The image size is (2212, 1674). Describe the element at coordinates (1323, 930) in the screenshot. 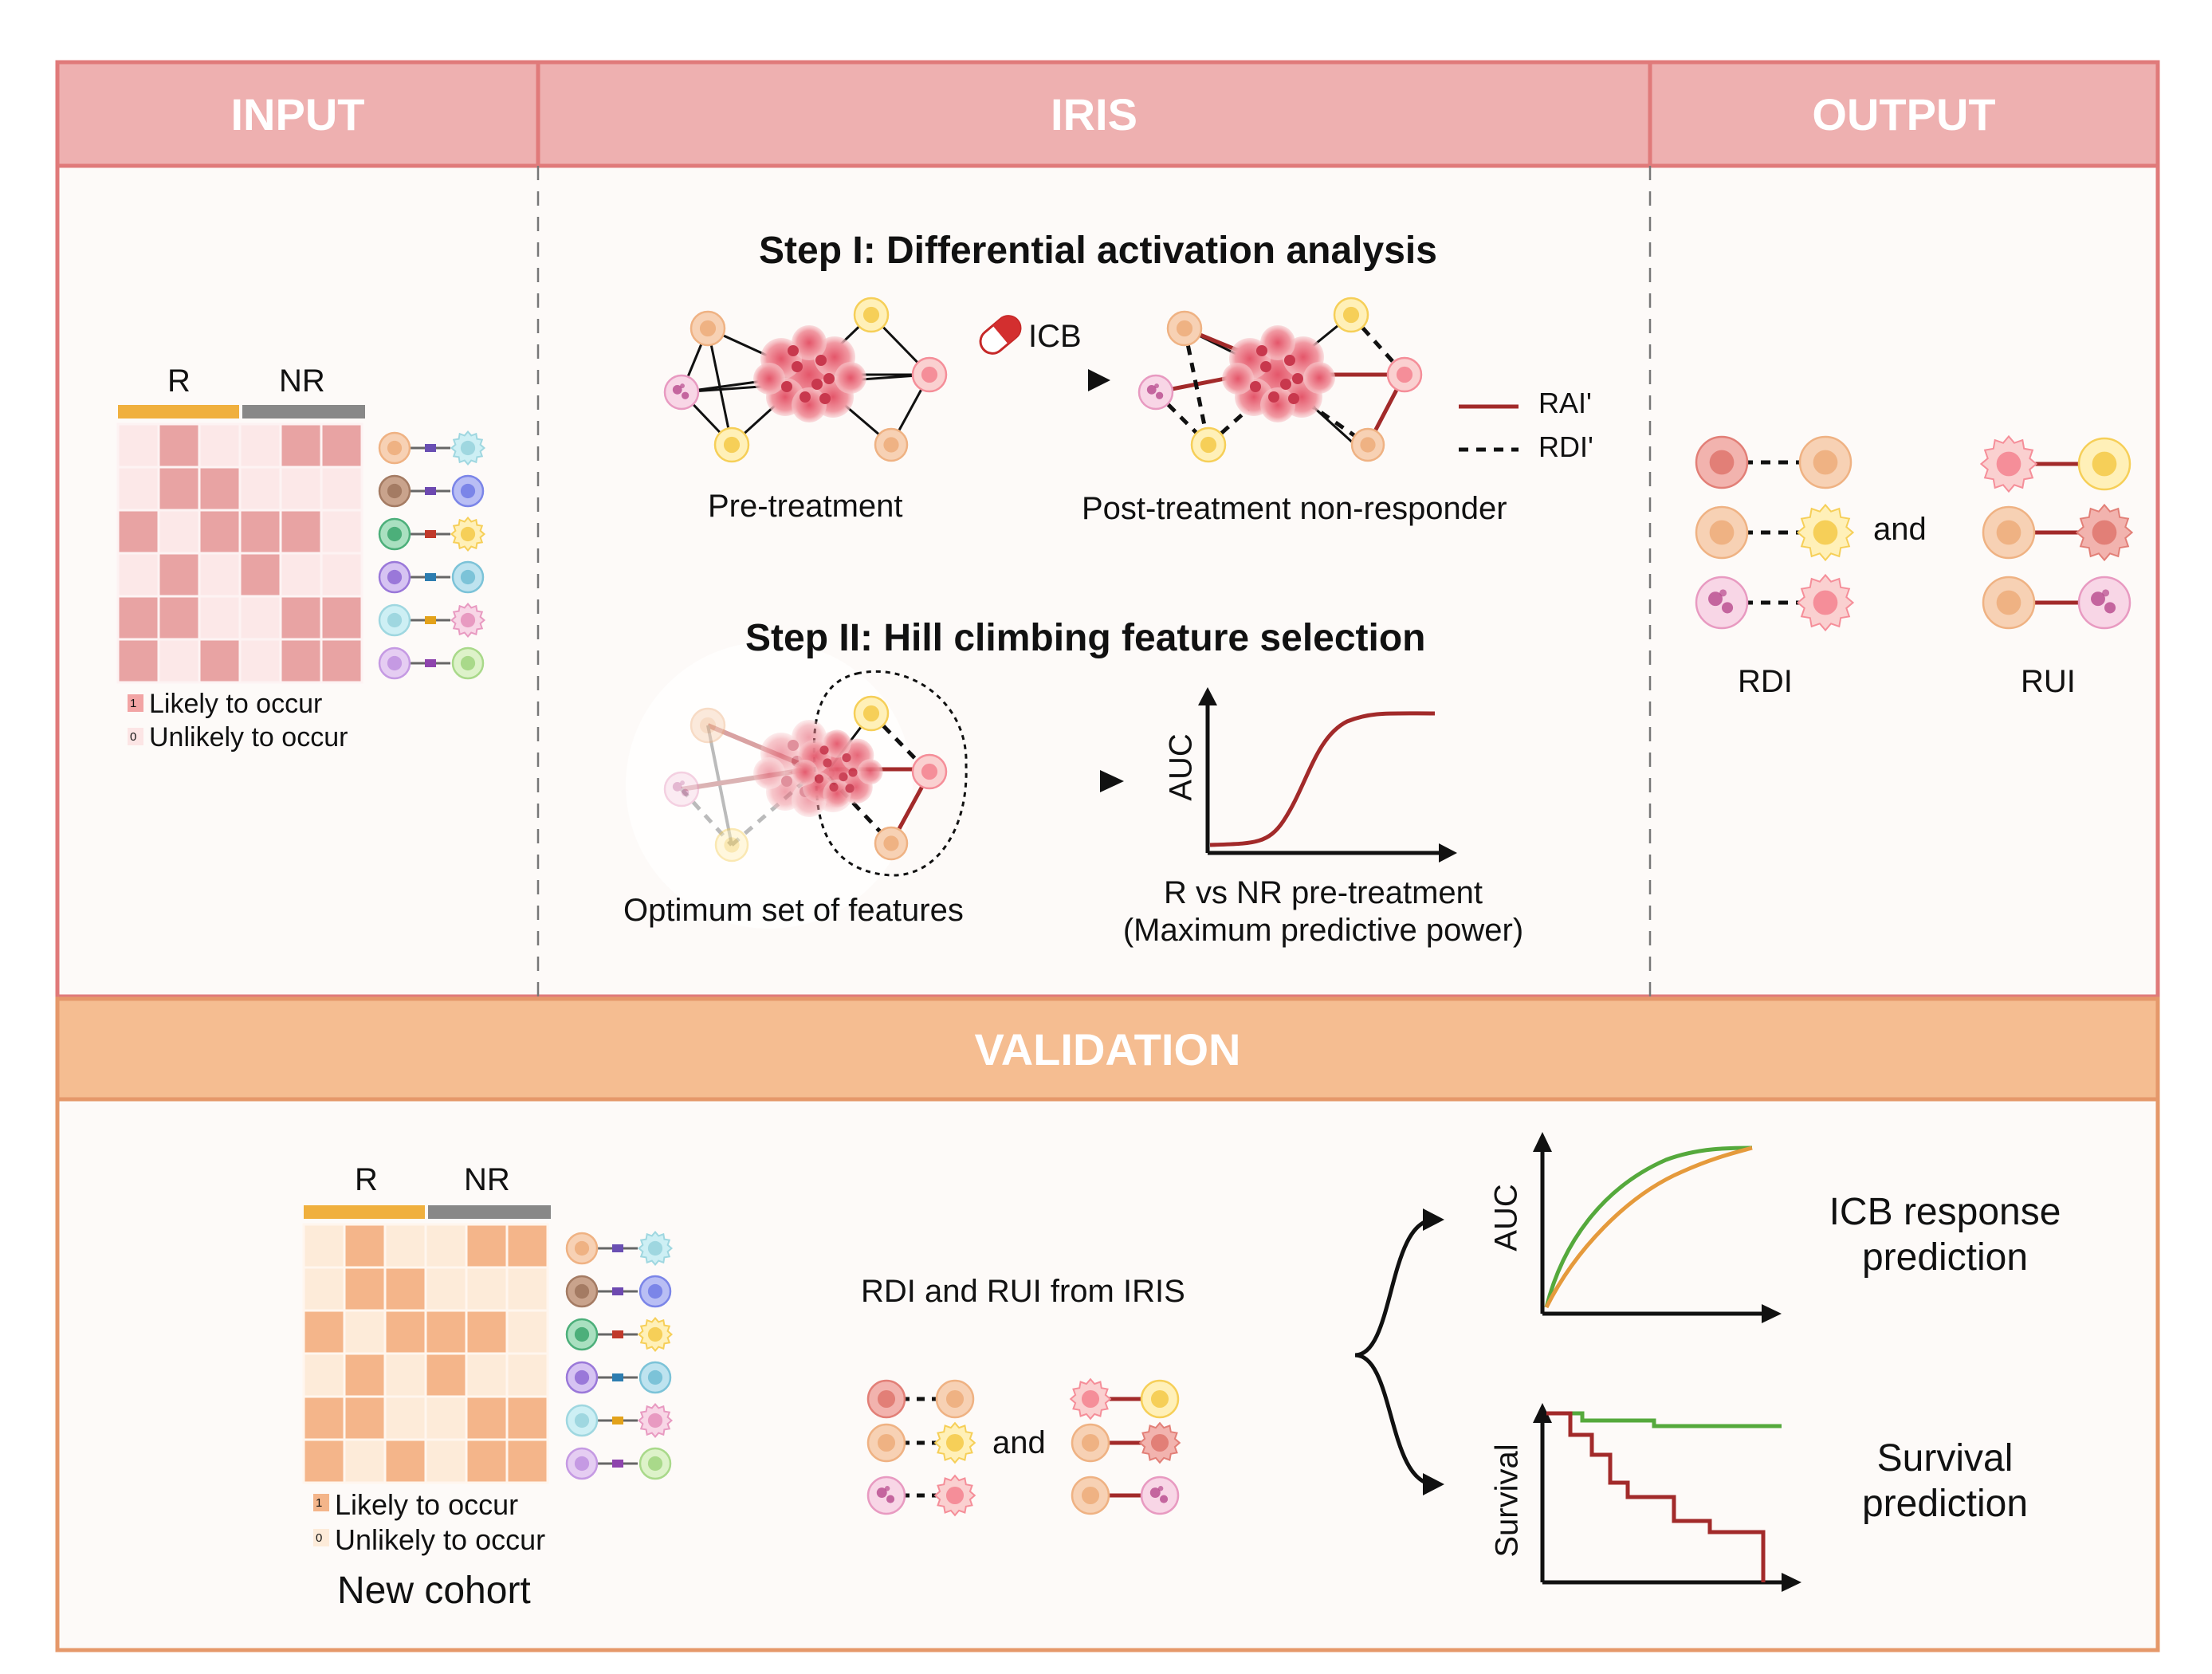

I see `step2-caption-2: (Maximum predictive power)` at that location.